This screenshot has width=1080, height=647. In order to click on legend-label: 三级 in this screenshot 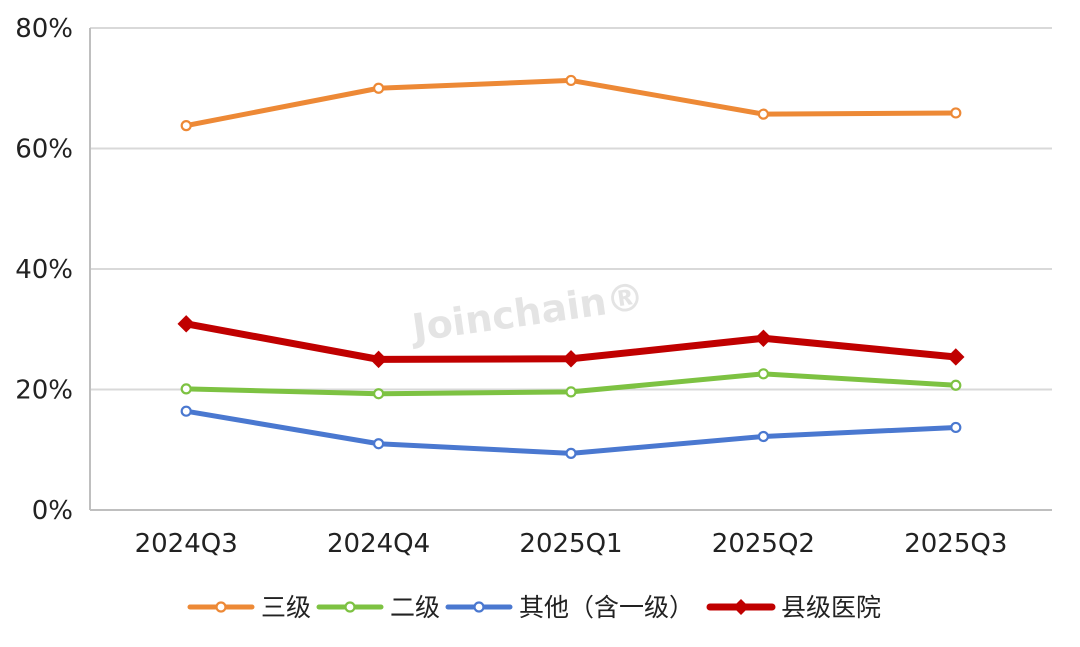, I will do `click(286, 607)`.